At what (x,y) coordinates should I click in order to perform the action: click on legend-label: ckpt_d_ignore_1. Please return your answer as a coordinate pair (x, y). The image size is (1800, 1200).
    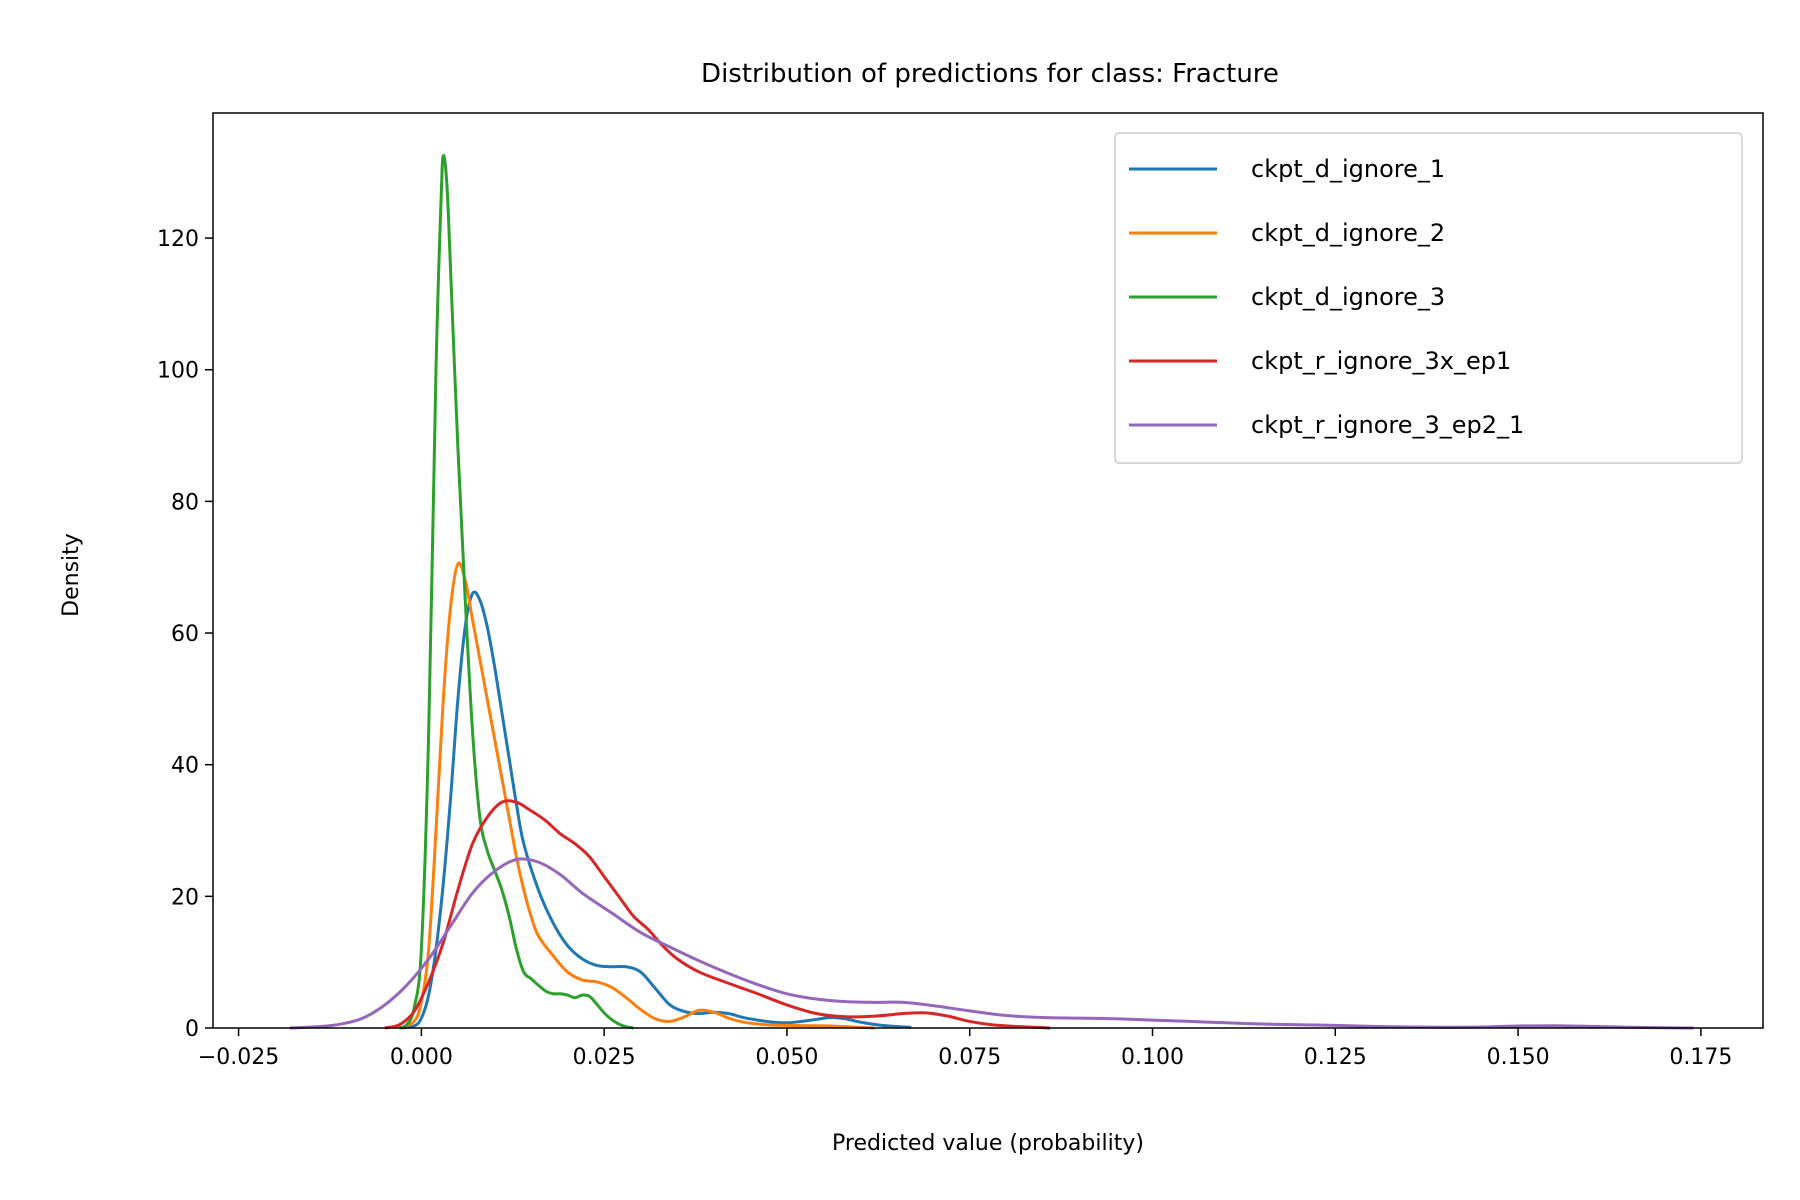
    Looking at the image, I should click on (1348, 169).